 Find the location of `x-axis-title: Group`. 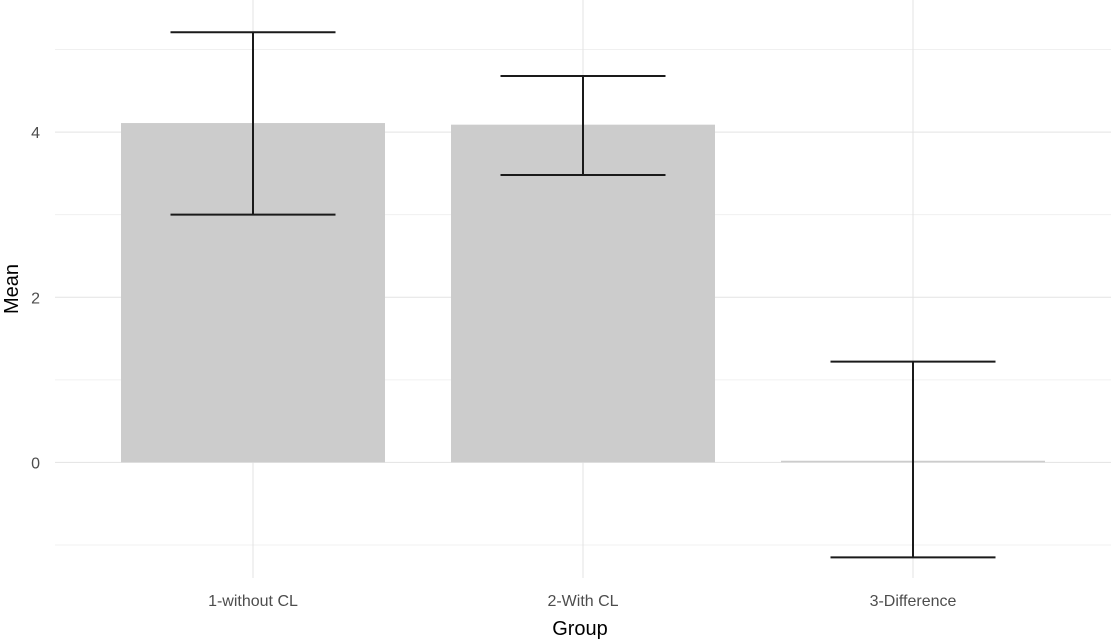

x-axis-title: Group is located at coordinates (580, 629).